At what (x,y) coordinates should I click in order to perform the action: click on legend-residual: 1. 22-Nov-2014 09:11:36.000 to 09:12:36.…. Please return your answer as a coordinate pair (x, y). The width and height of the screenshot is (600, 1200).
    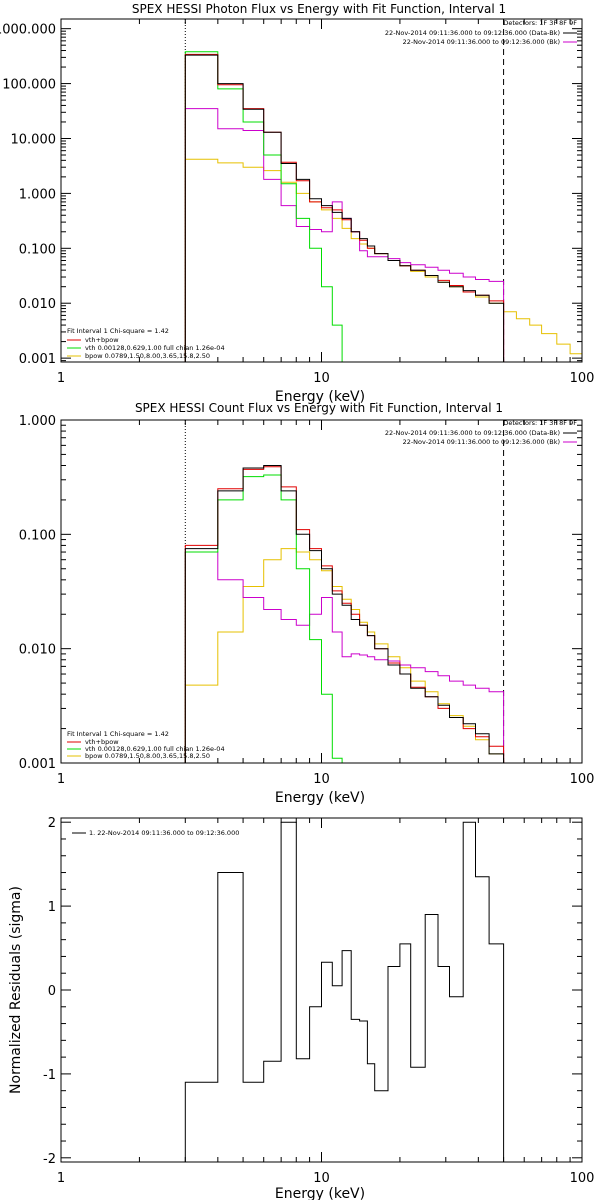
    Looking at the image, I should click on (164, 833).